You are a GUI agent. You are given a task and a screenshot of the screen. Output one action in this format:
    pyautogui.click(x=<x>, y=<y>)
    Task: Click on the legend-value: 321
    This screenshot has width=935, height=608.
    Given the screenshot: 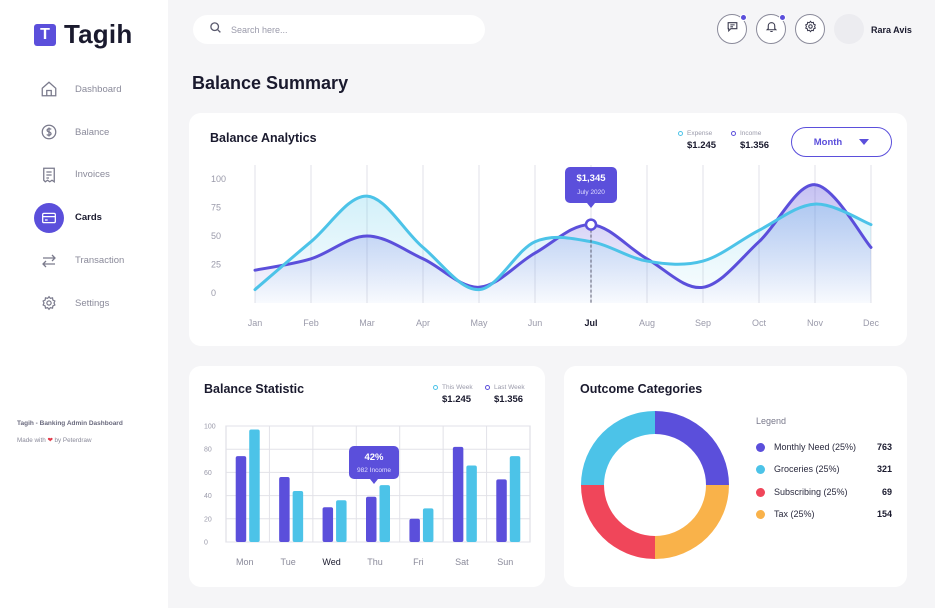 What is the action you would take?
    pyautogui.click(x=884, y=469)
    